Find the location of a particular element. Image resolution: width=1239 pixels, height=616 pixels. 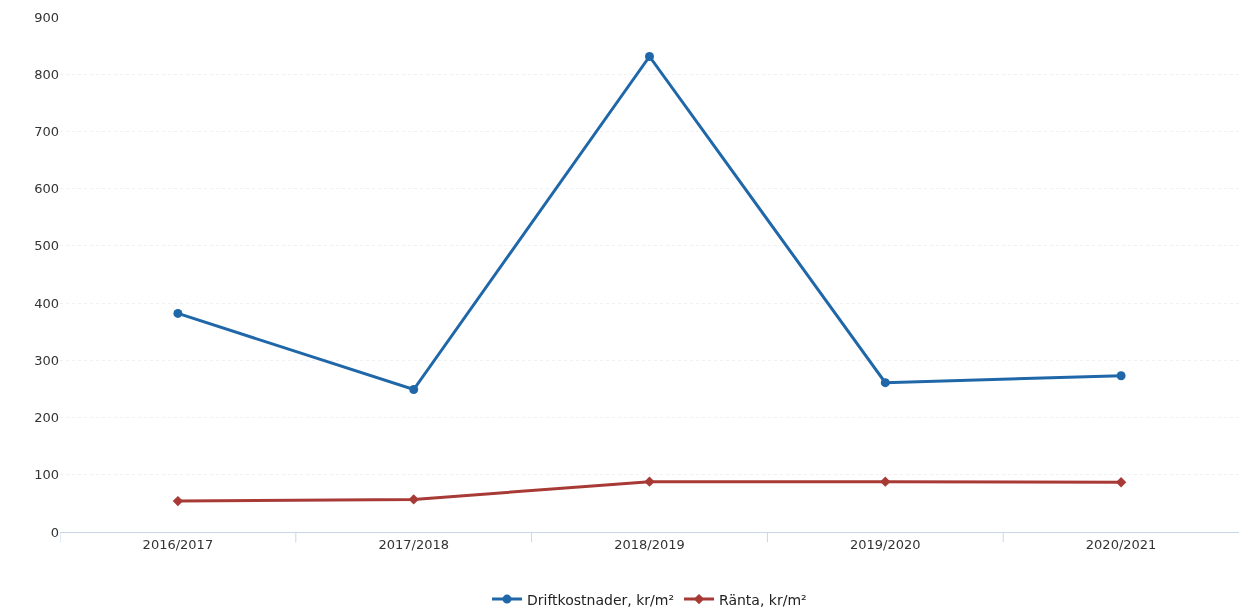

x-tick-label: 2018/2019 is located at coordinates (649, 544).